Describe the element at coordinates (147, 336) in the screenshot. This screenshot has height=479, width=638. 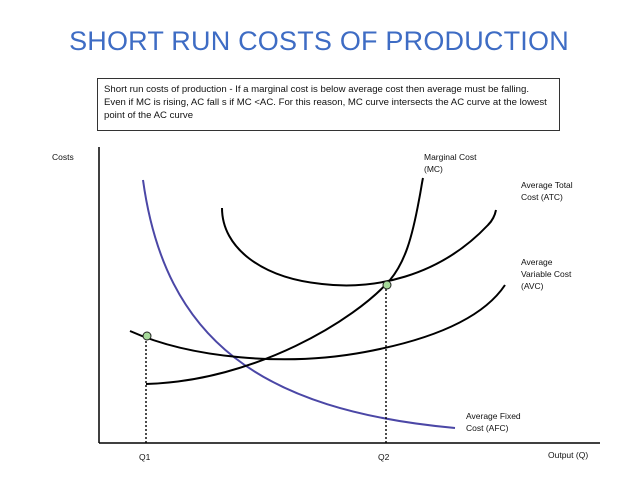
I see `avc-min-marker` at that location.